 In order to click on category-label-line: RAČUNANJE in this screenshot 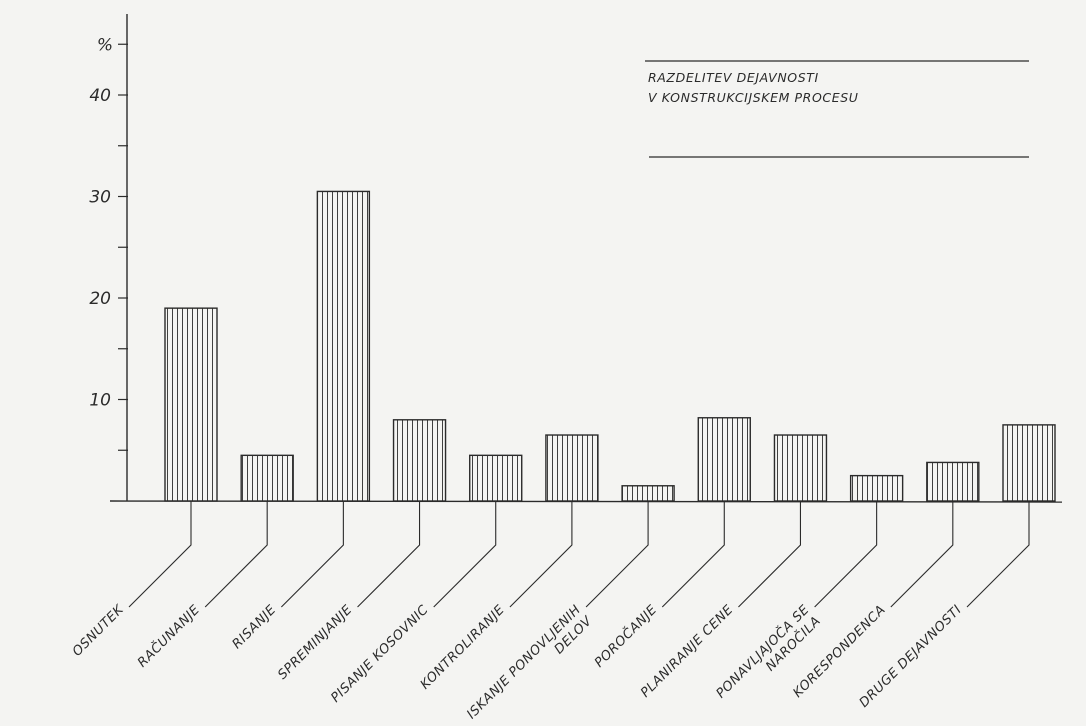, I will do `click(168, 635)`.